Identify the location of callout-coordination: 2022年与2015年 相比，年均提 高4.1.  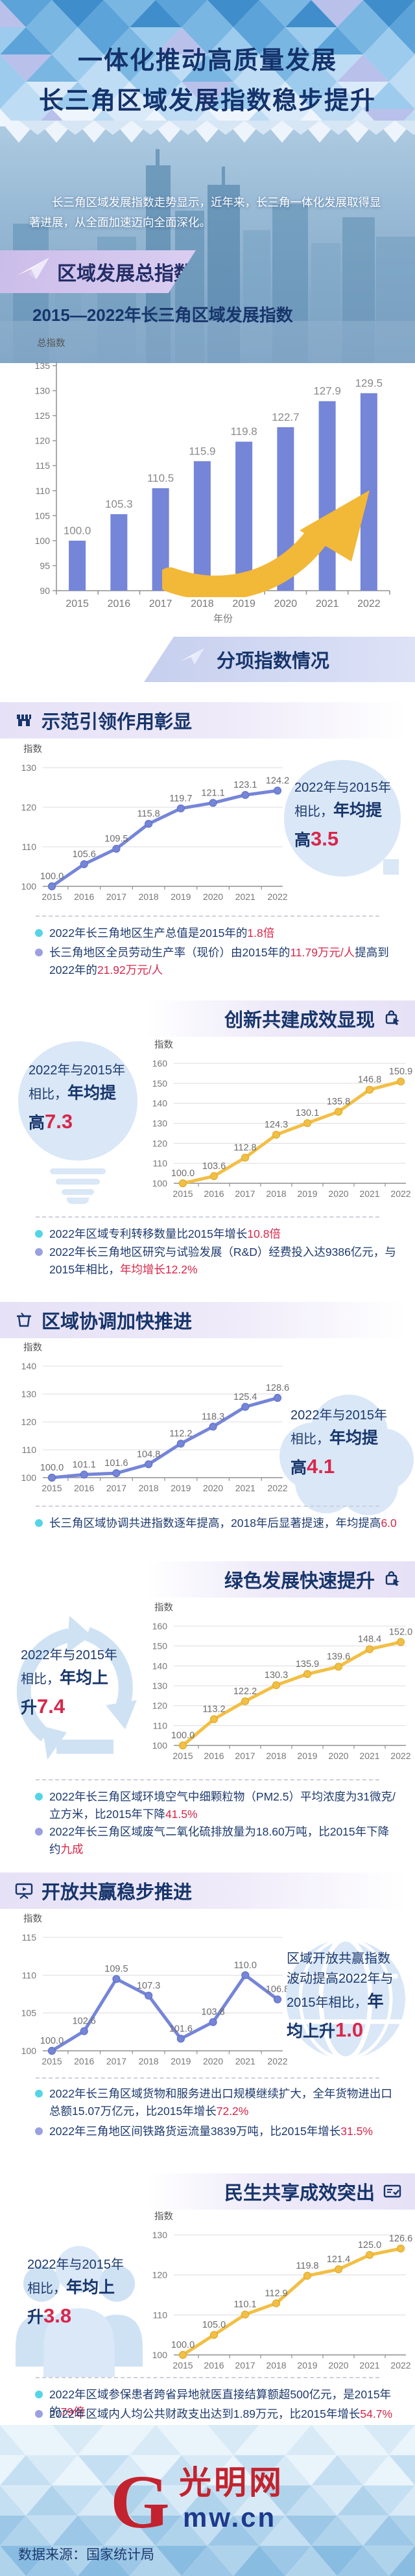
(350, 1444).